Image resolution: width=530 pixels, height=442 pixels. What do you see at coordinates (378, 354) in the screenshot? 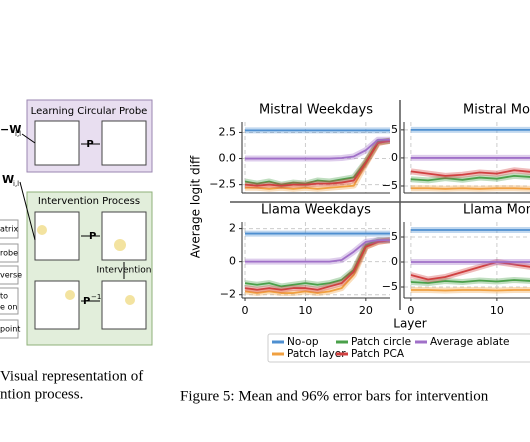
I see `legend-label: Patch PCA` at bounding box center [378, 354].